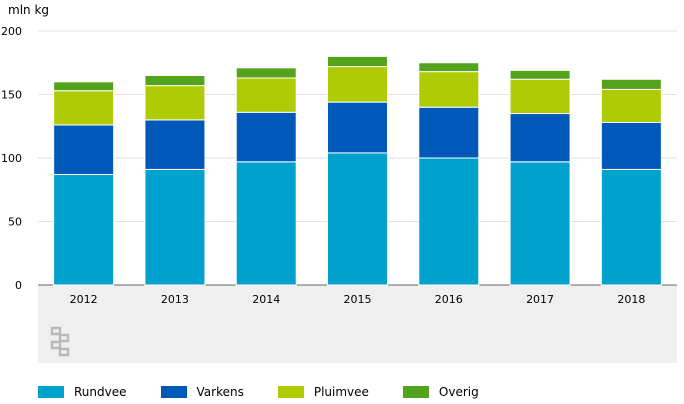 This screenshot has height=404, width=684. I want to click on bar-segment-overig-2016, so click(449, 67).